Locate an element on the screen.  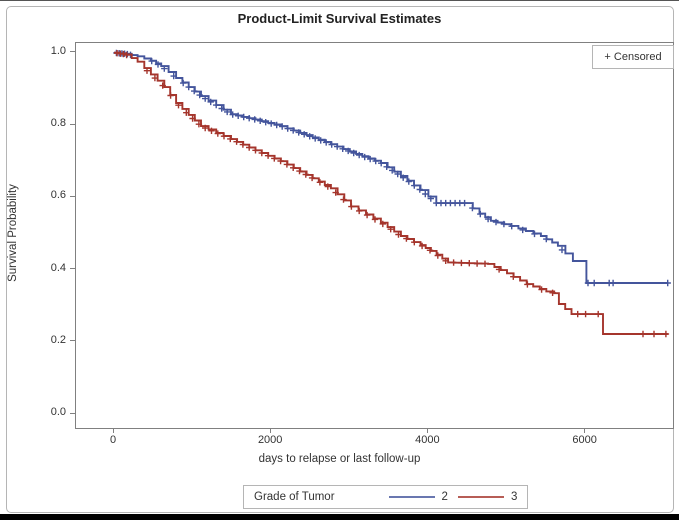
legend-title: Grade of Tumor is located at coordinates (294, 497).